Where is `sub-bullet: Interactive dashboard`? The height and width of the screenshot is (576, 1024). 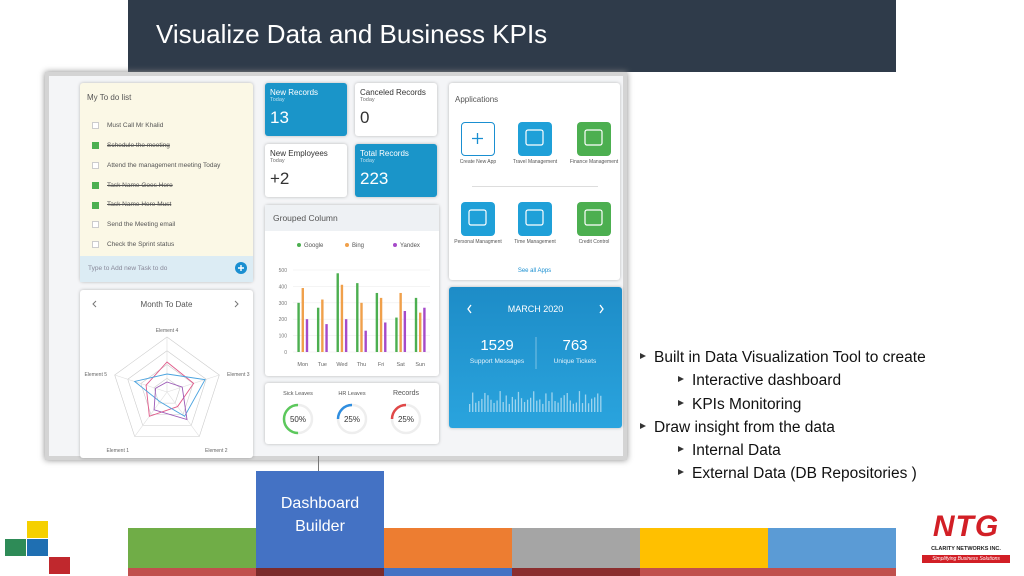 sub-bullet: Interactive dashboard is located at coordinates (783, 383).